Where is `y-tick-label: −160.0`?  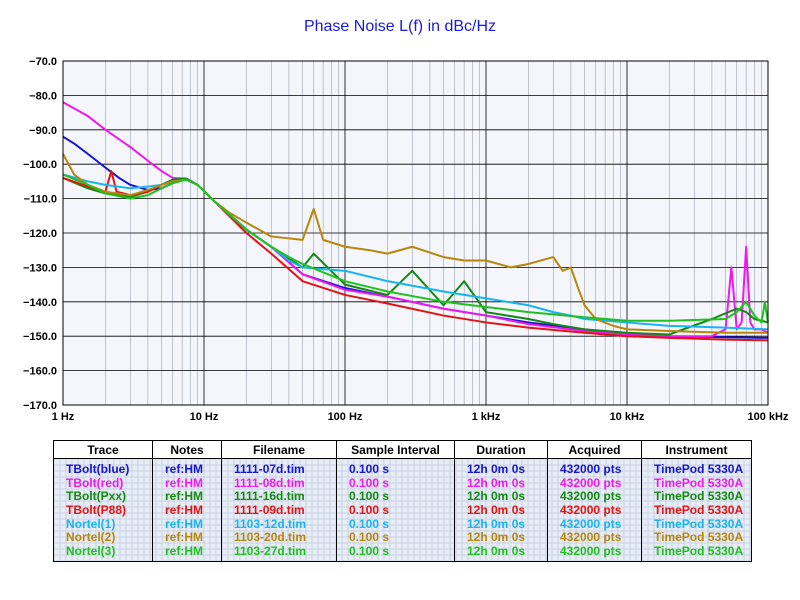
y-tick-label: −160.0 is located at coordinates (40, 372).